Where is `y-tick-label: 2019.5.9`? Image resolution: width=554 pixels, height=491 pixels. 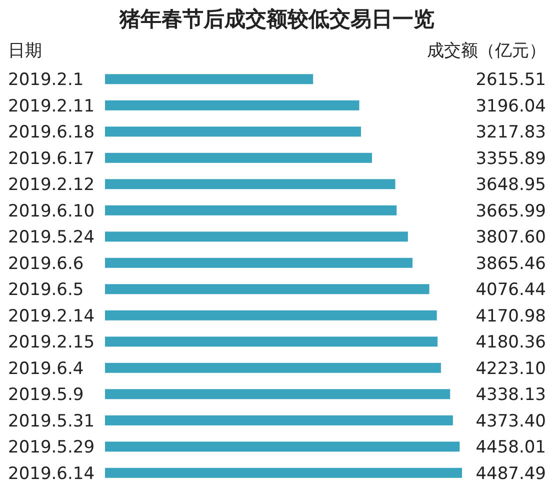
y-tick-label: 2019.5.9 is located at coordinates (46, 395).